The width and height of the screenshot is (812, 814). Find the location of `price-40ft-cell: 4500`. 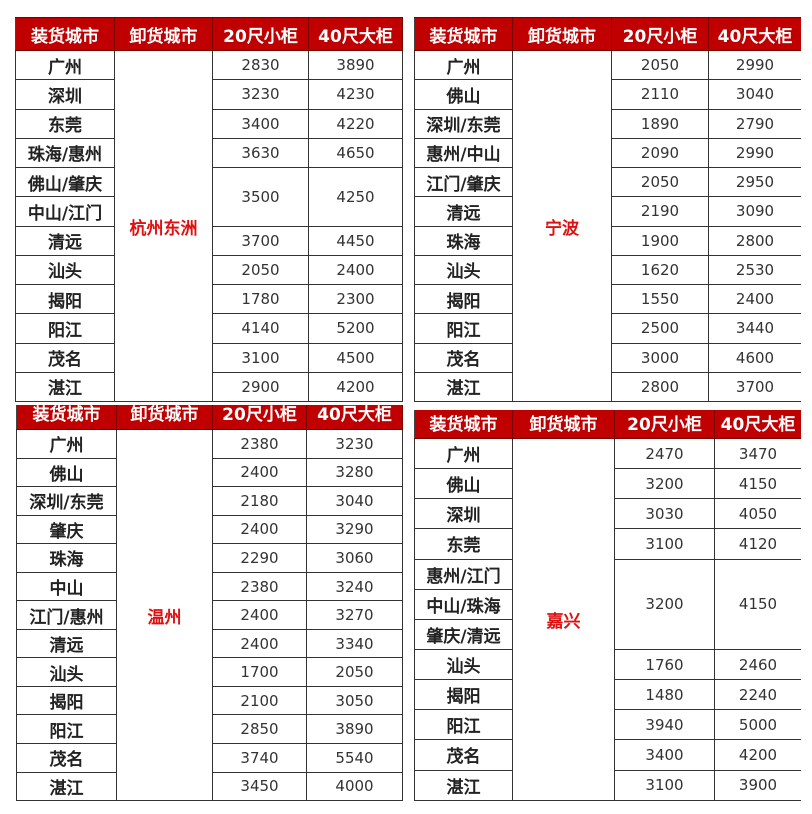

price-40ft-cell: 4500 is located at coordinates (355, 357).